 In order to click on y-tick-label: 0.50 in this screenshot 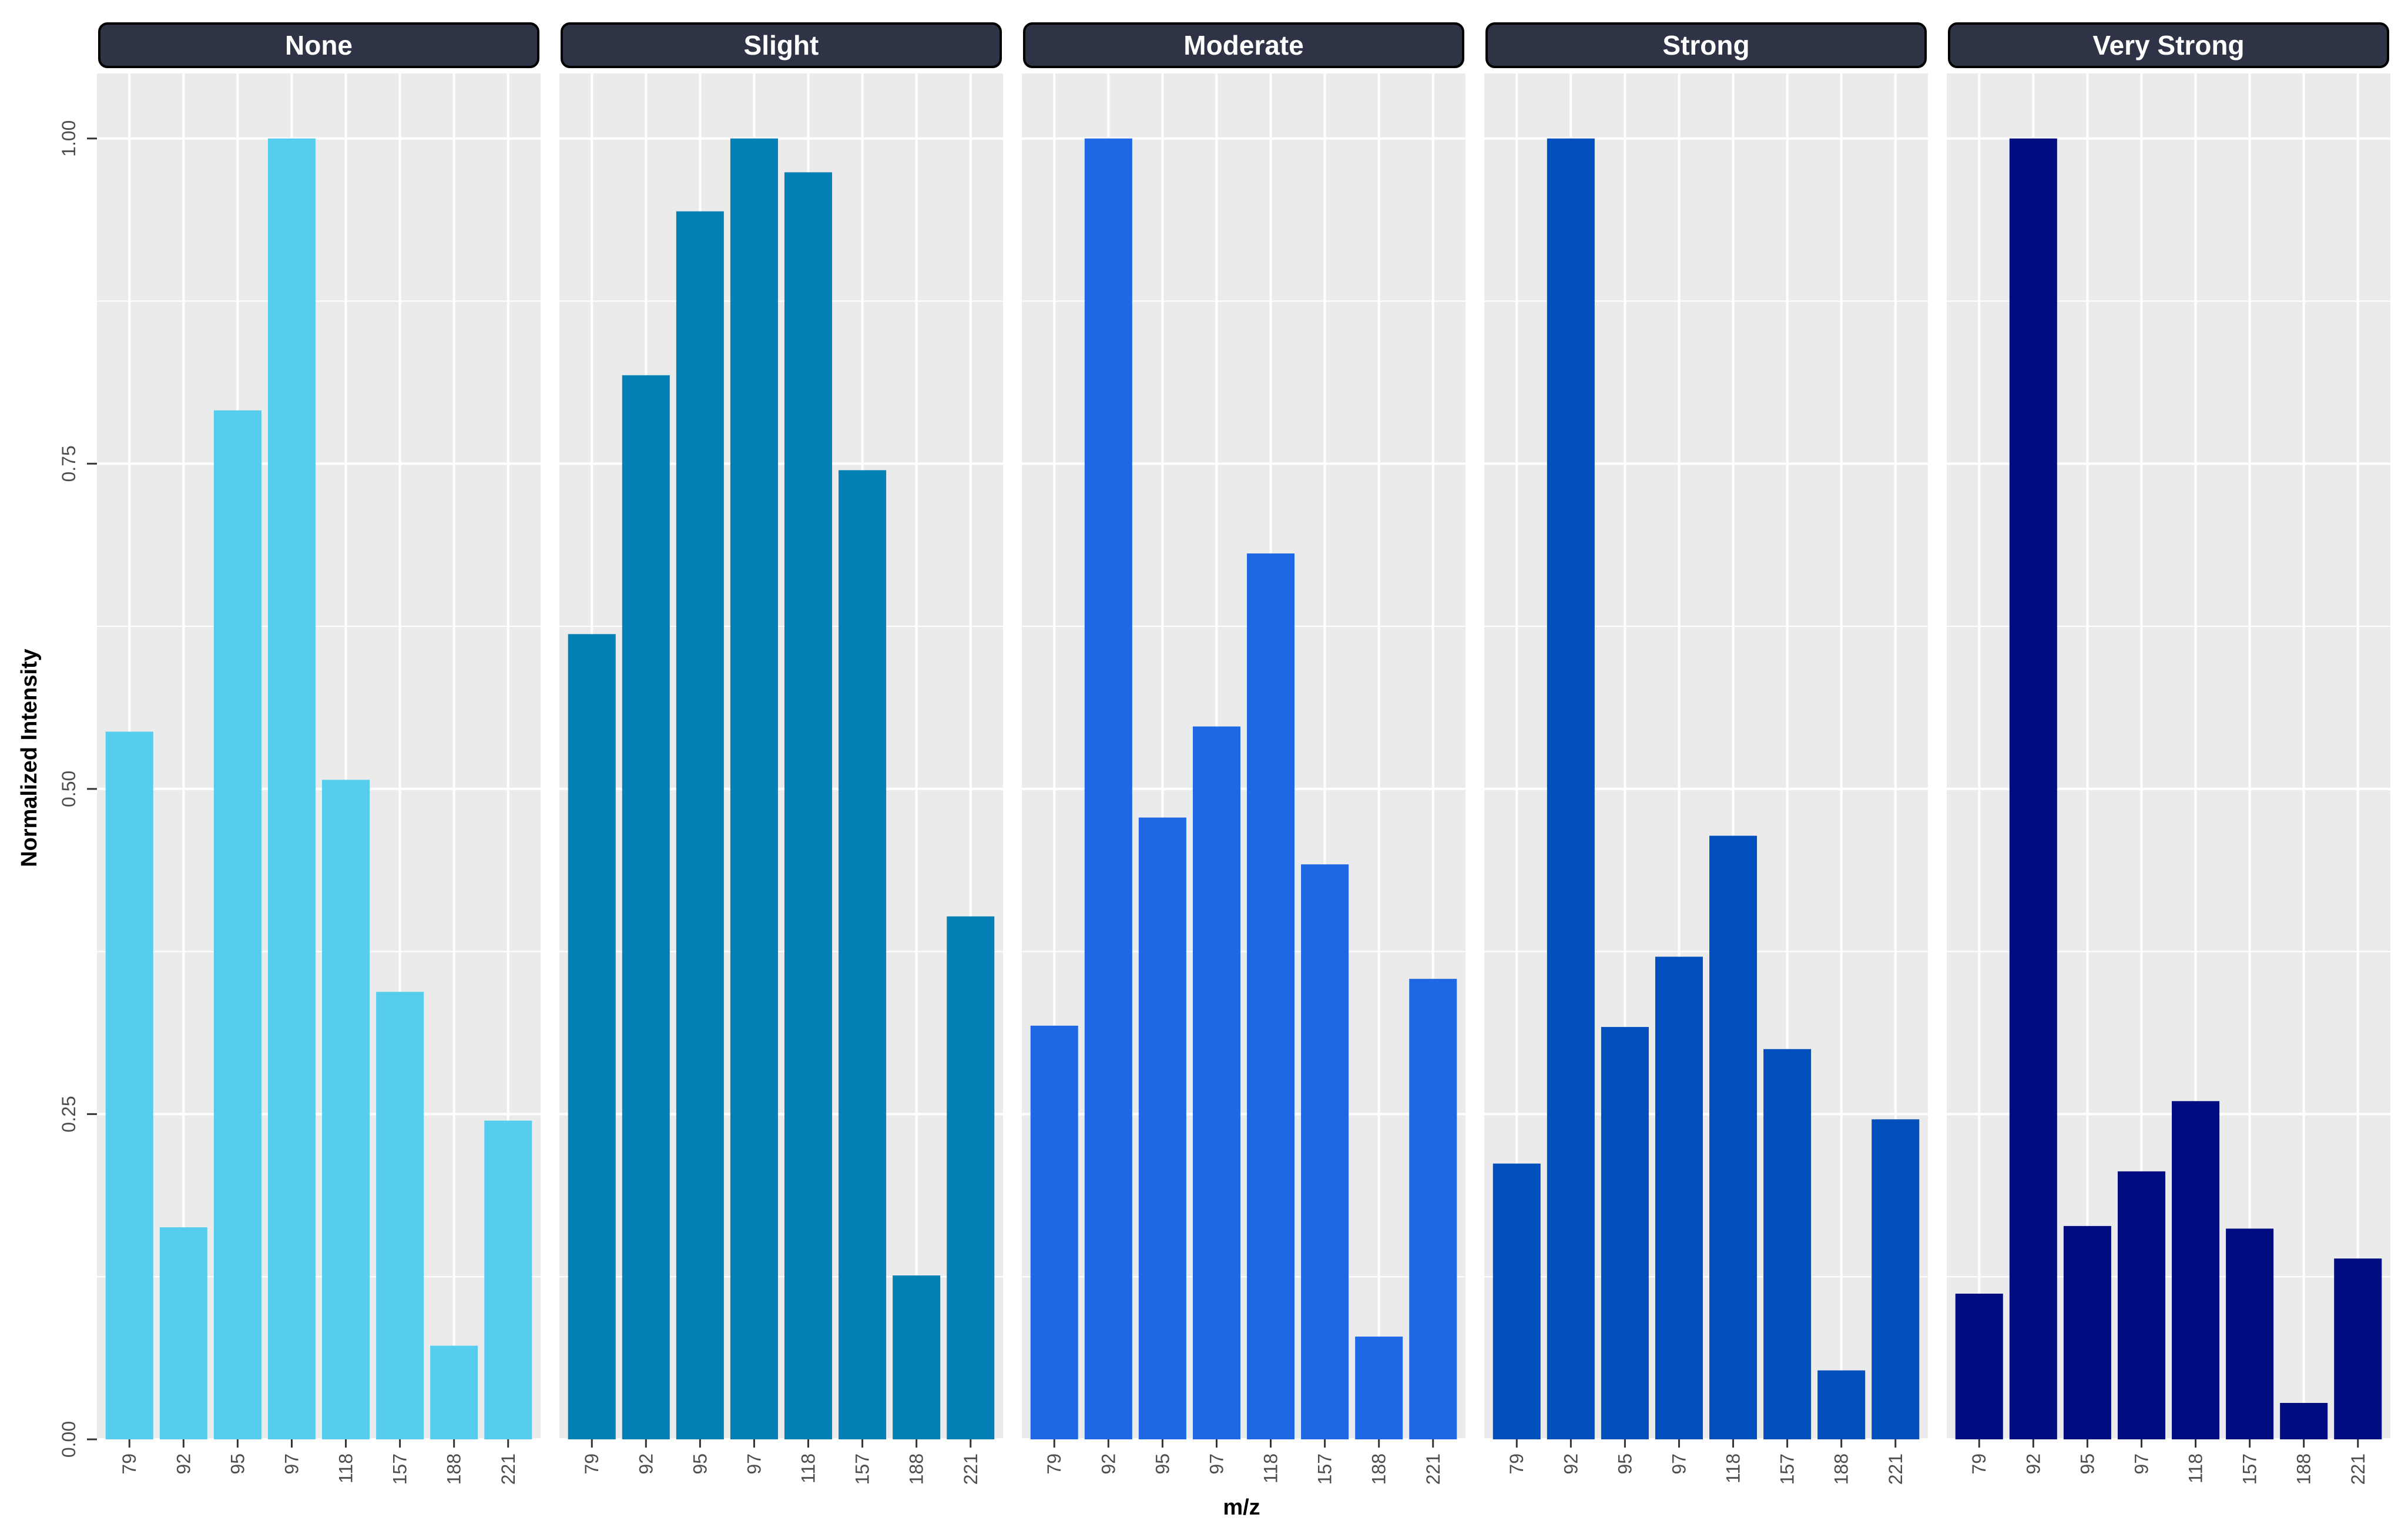, I will do `click(69, 789)`.